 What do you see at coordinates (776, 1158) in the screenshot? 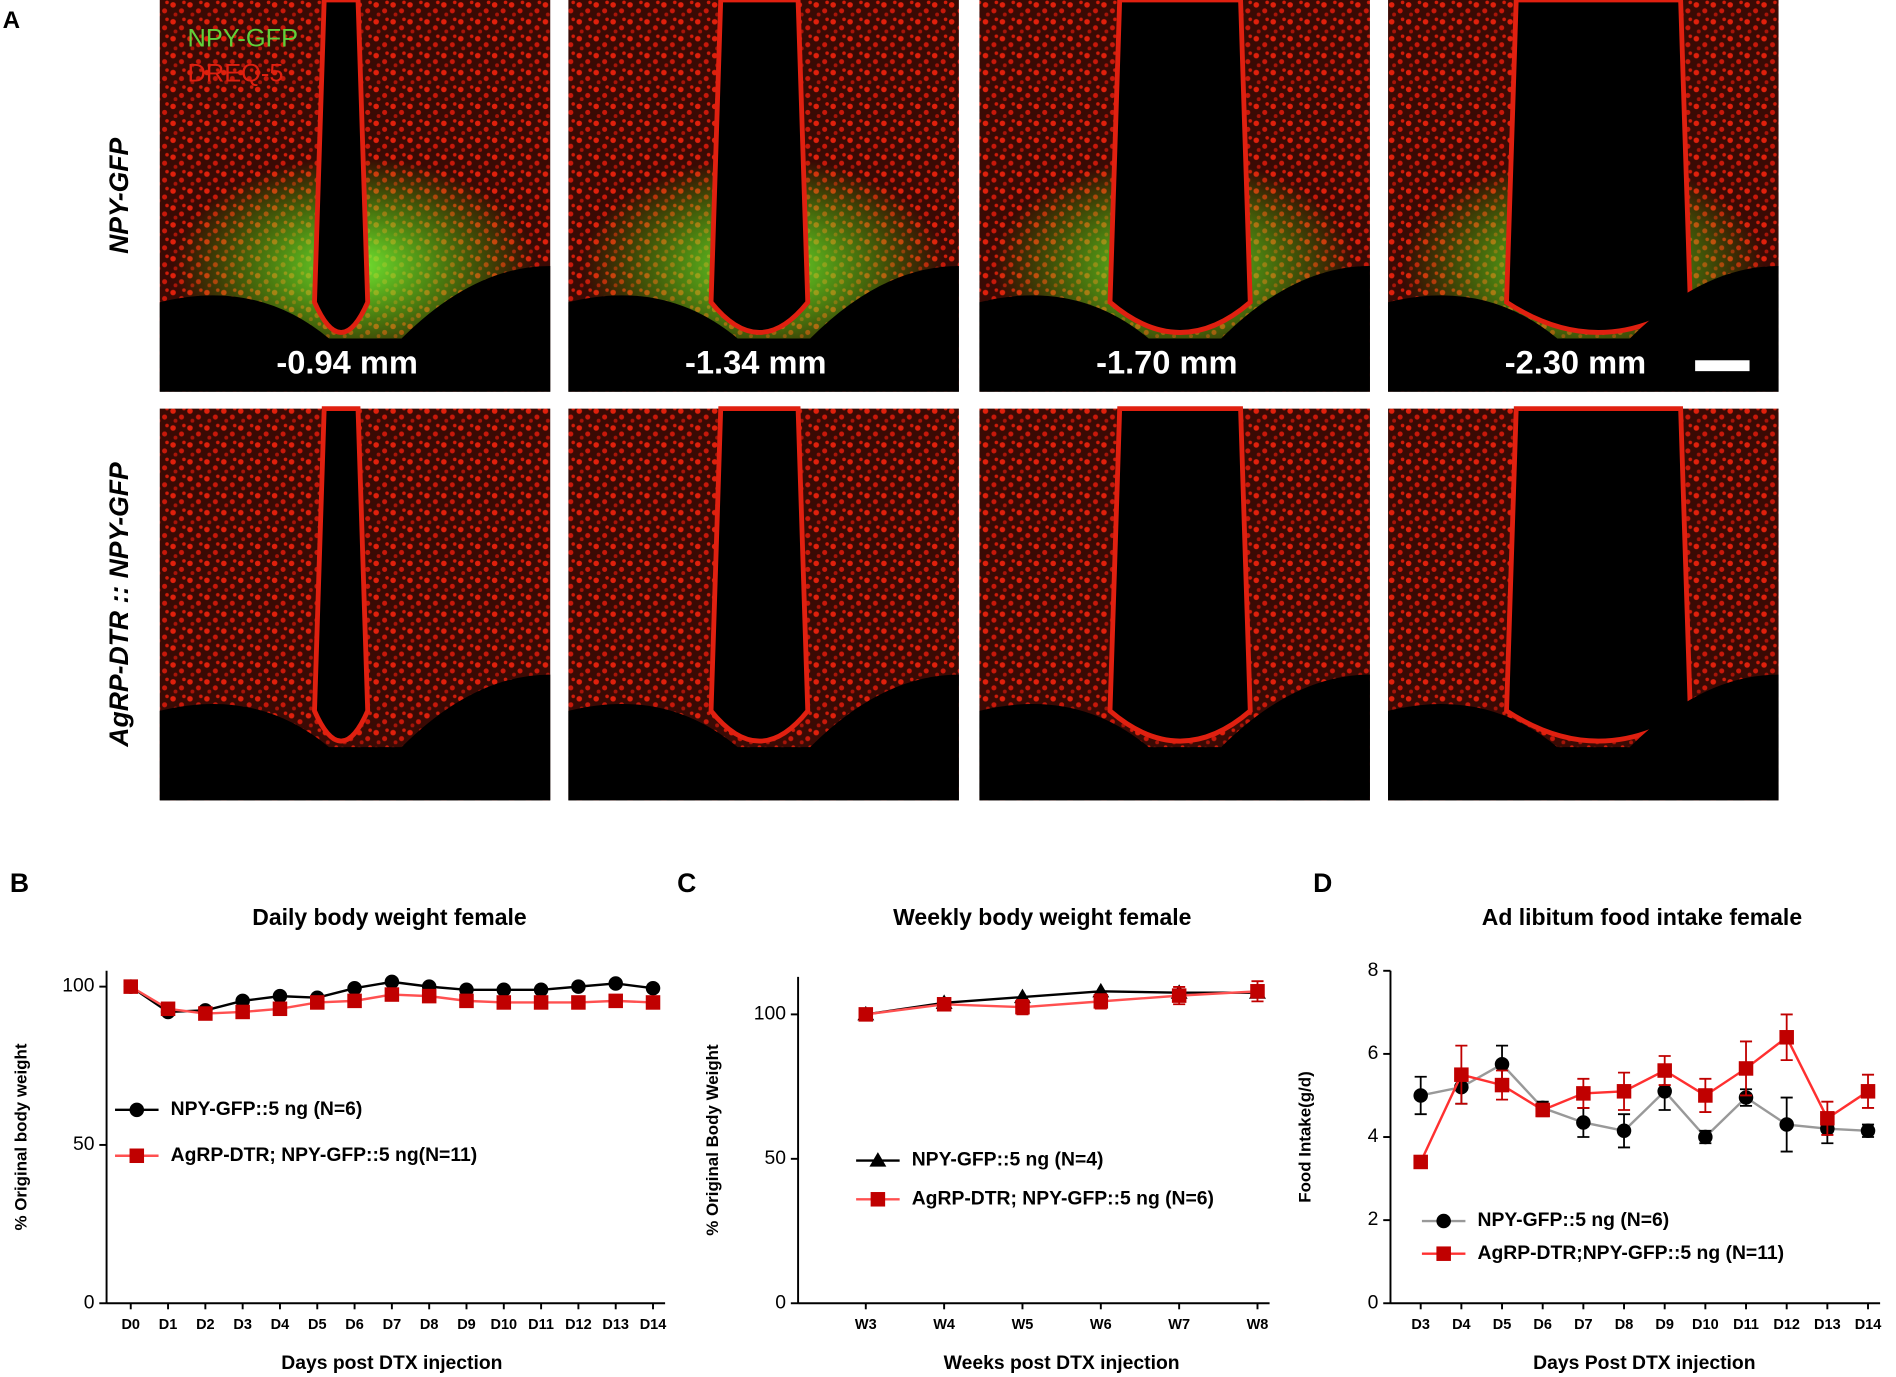
I see `y-tick-label: 50` at bounding box center [776, 1158].